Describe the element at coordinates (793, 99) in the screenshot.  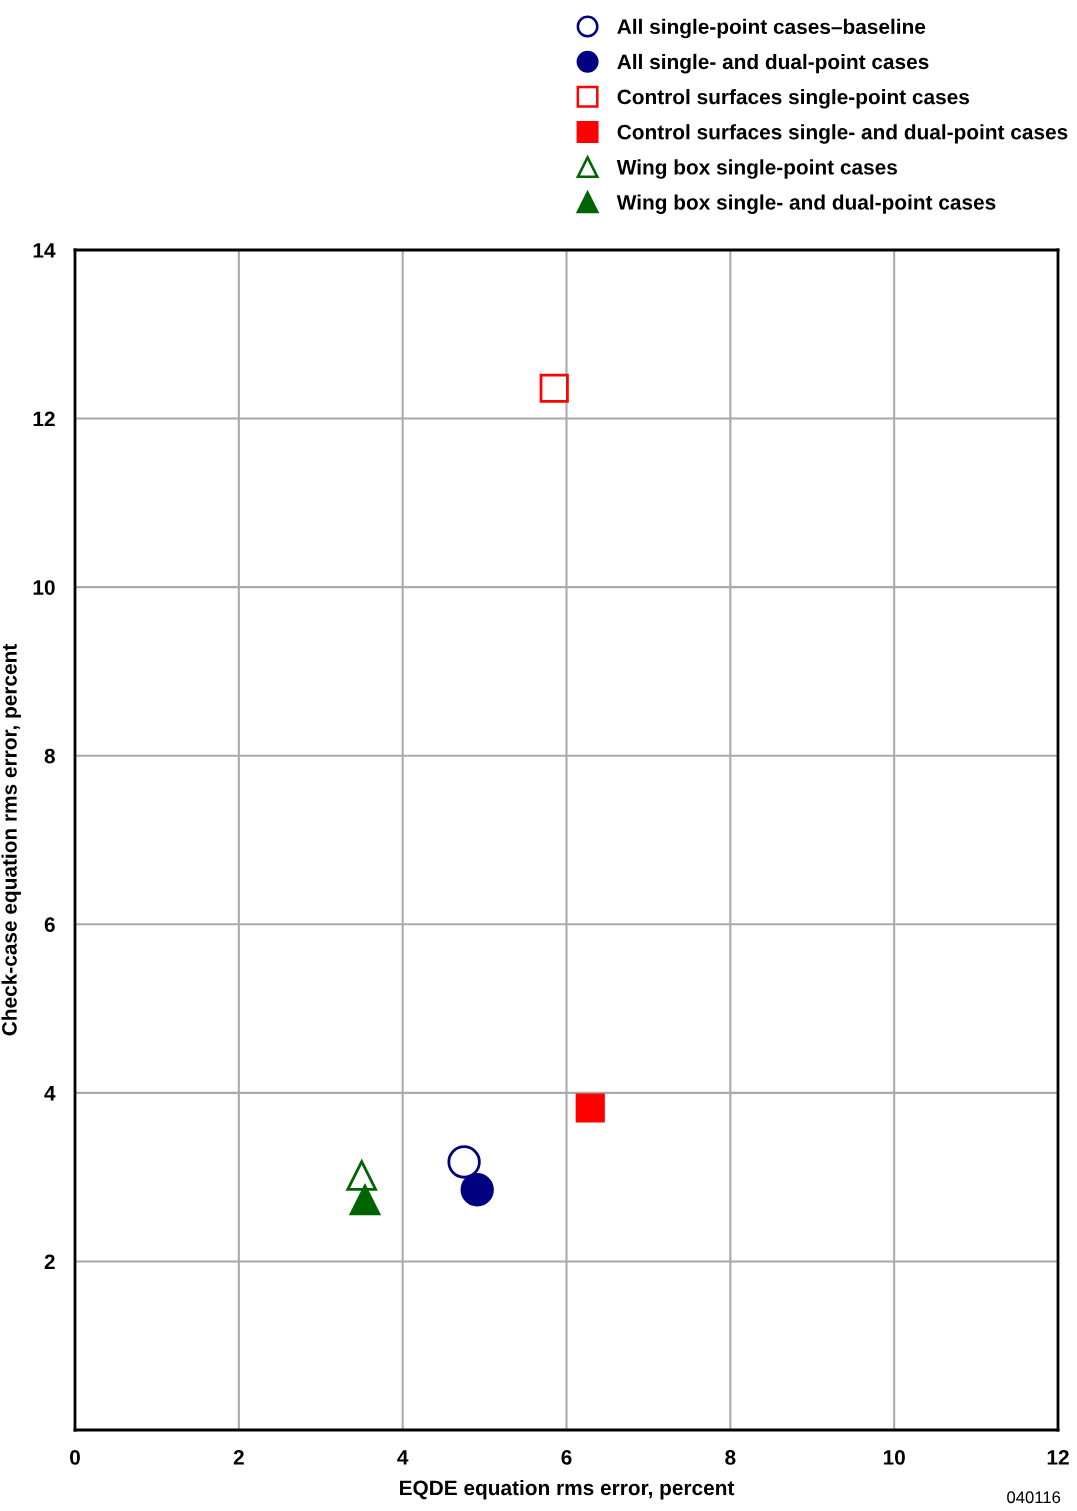
I see `legend-label: Control surfaces single-point cases` at that location.